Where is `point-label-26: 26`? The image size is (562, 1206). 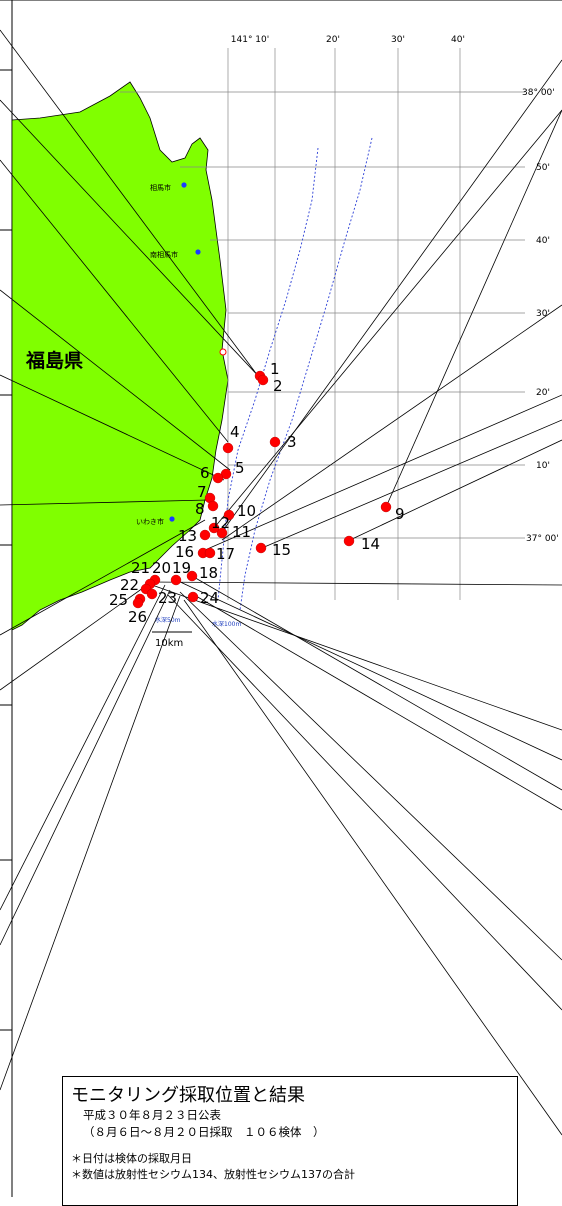
point-label-26: 26 is located at coordinates (137, 617).